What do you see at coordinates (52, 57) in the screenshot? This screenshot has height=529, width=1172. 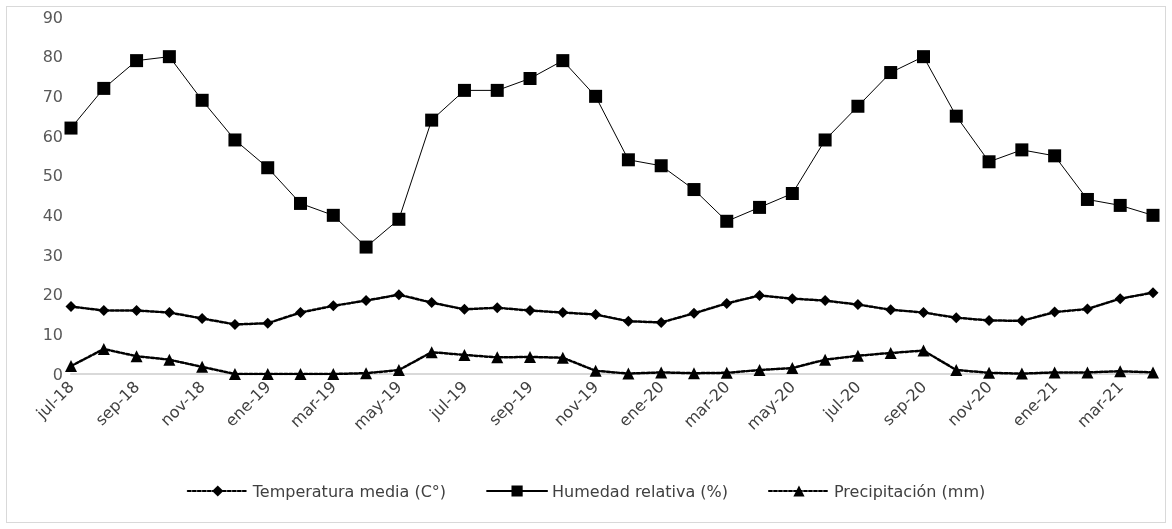 I see `y-tick-label: 80` at bounding box center [52, 57].